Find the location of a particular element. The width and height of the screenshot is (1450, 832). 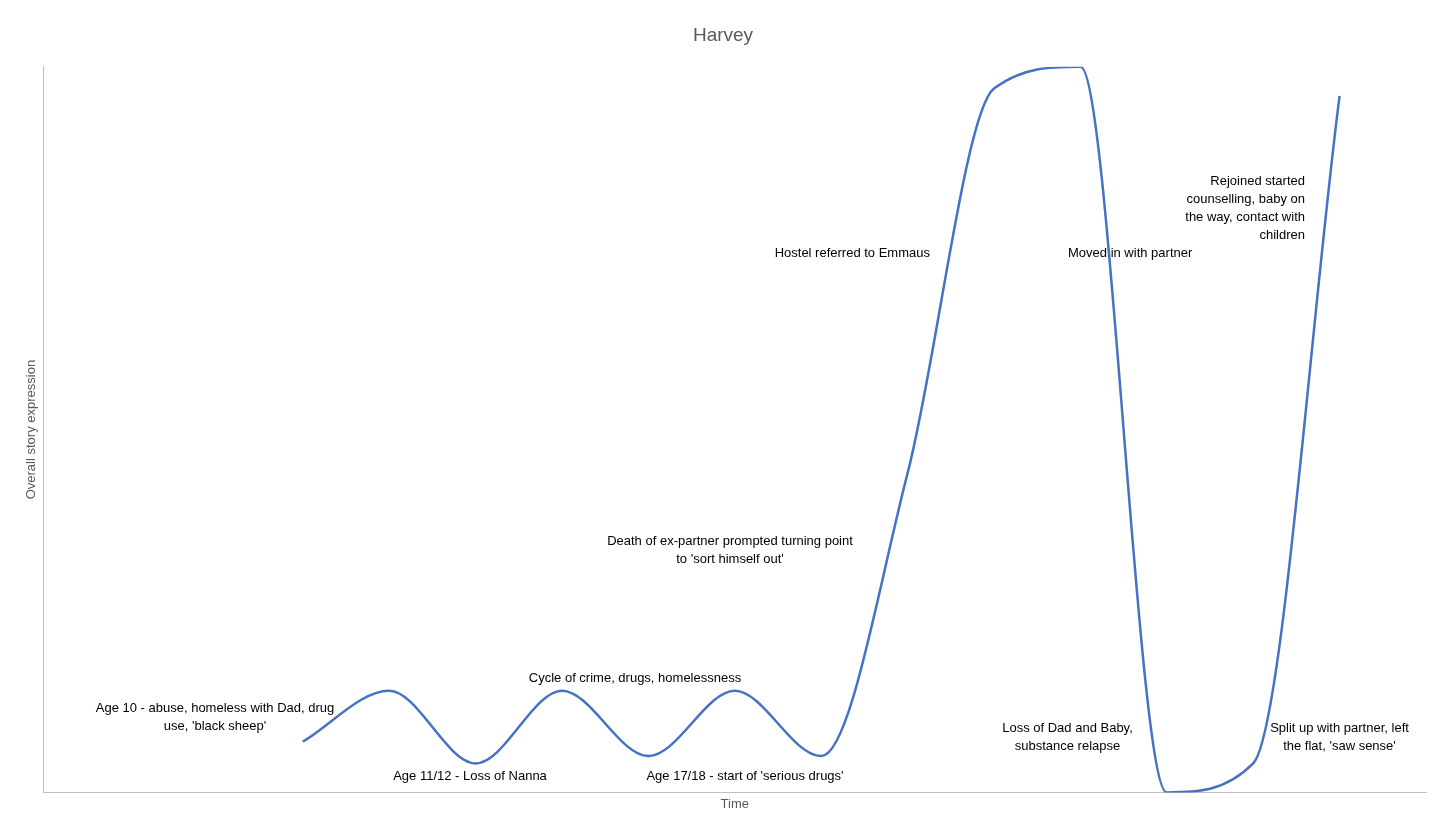

annotation: Loss of Dad and Baby, substance relapse is located at coordinates (1067, 737).